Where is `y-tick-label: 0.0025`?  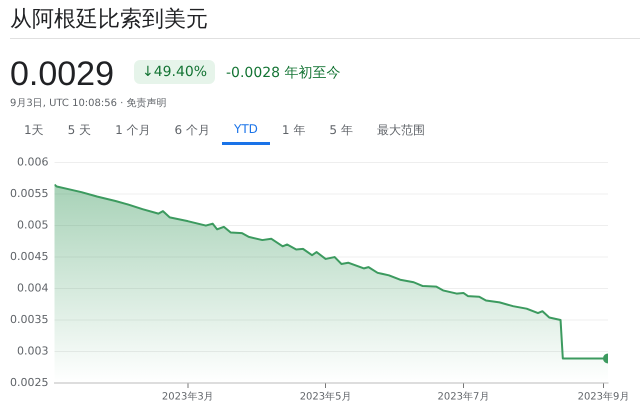 y-tick-label: 0.0025 is located at coordinates (29, 382).